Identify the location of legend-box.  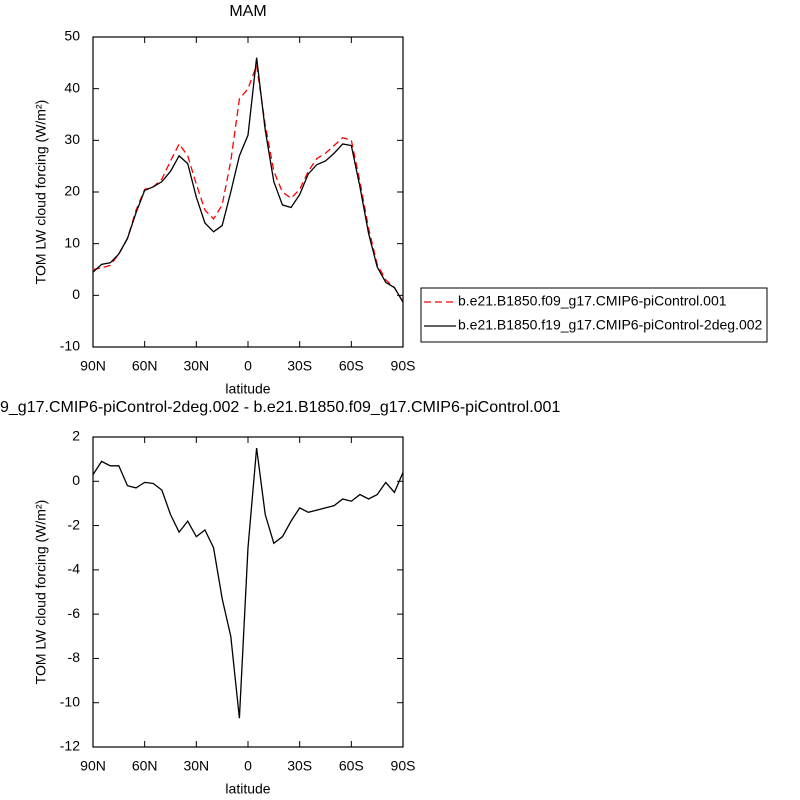
(594, 315).